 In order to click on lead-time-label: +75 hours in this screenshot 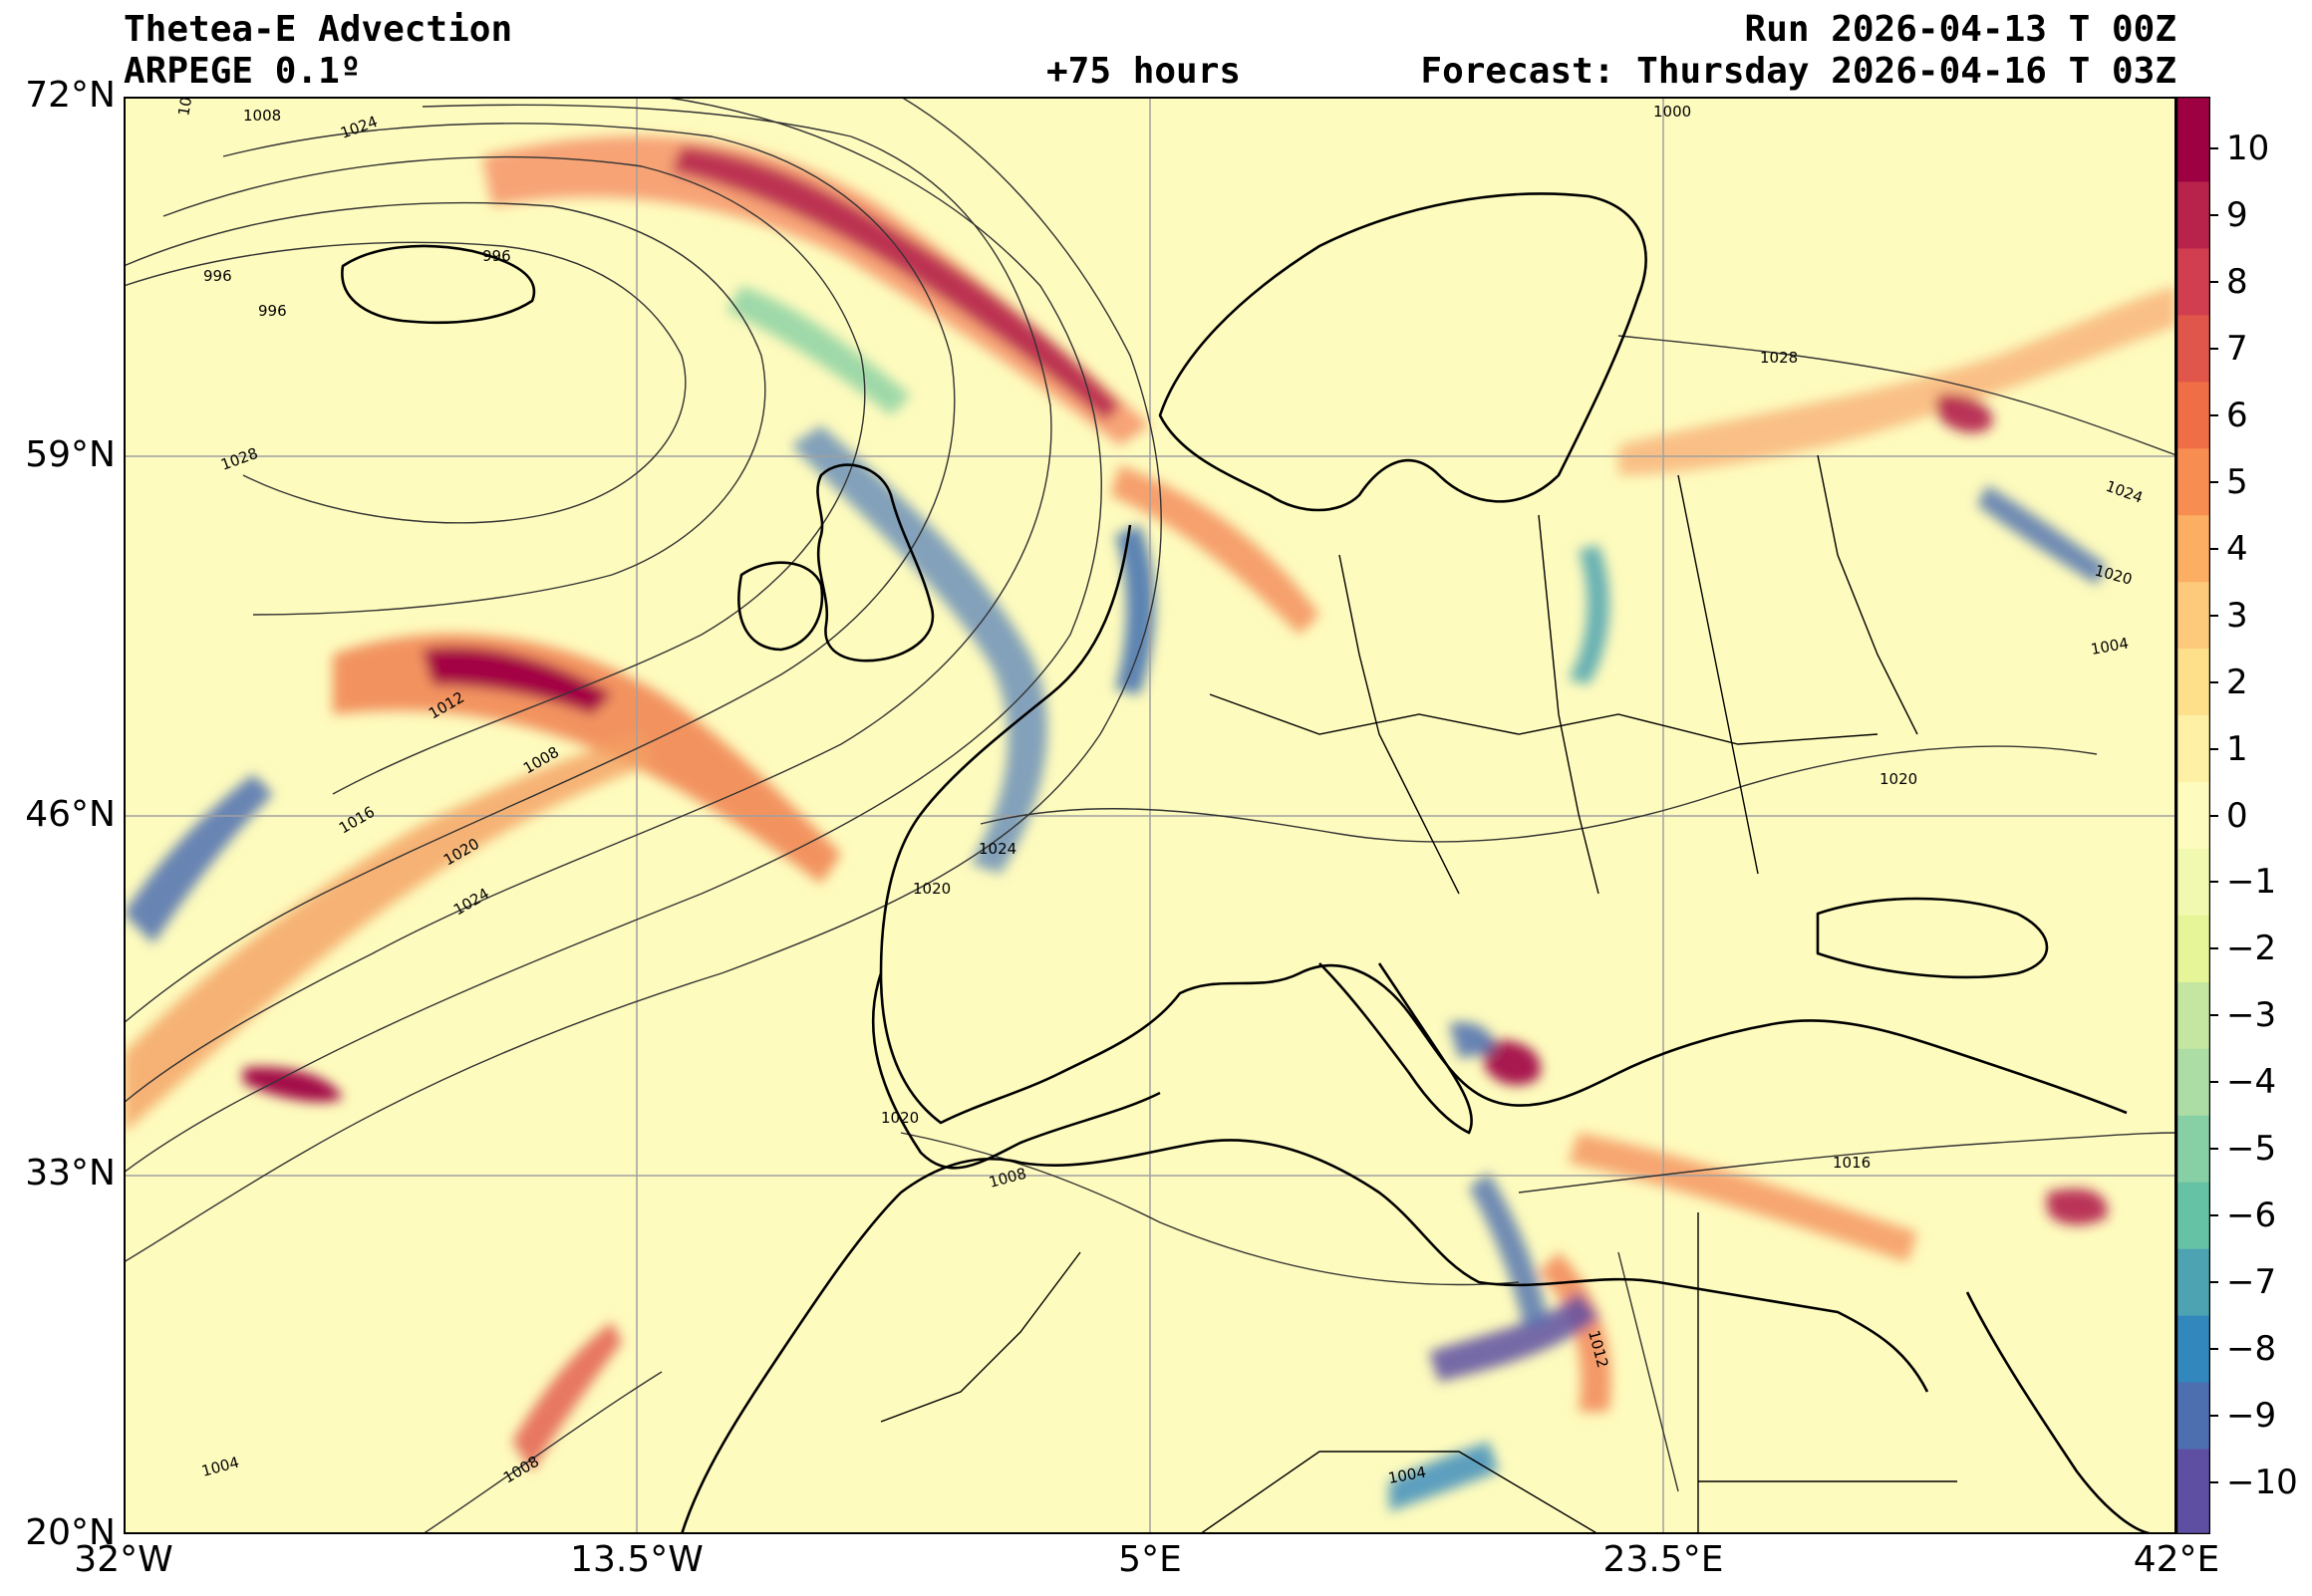, I will do `click(1144, 71)`.